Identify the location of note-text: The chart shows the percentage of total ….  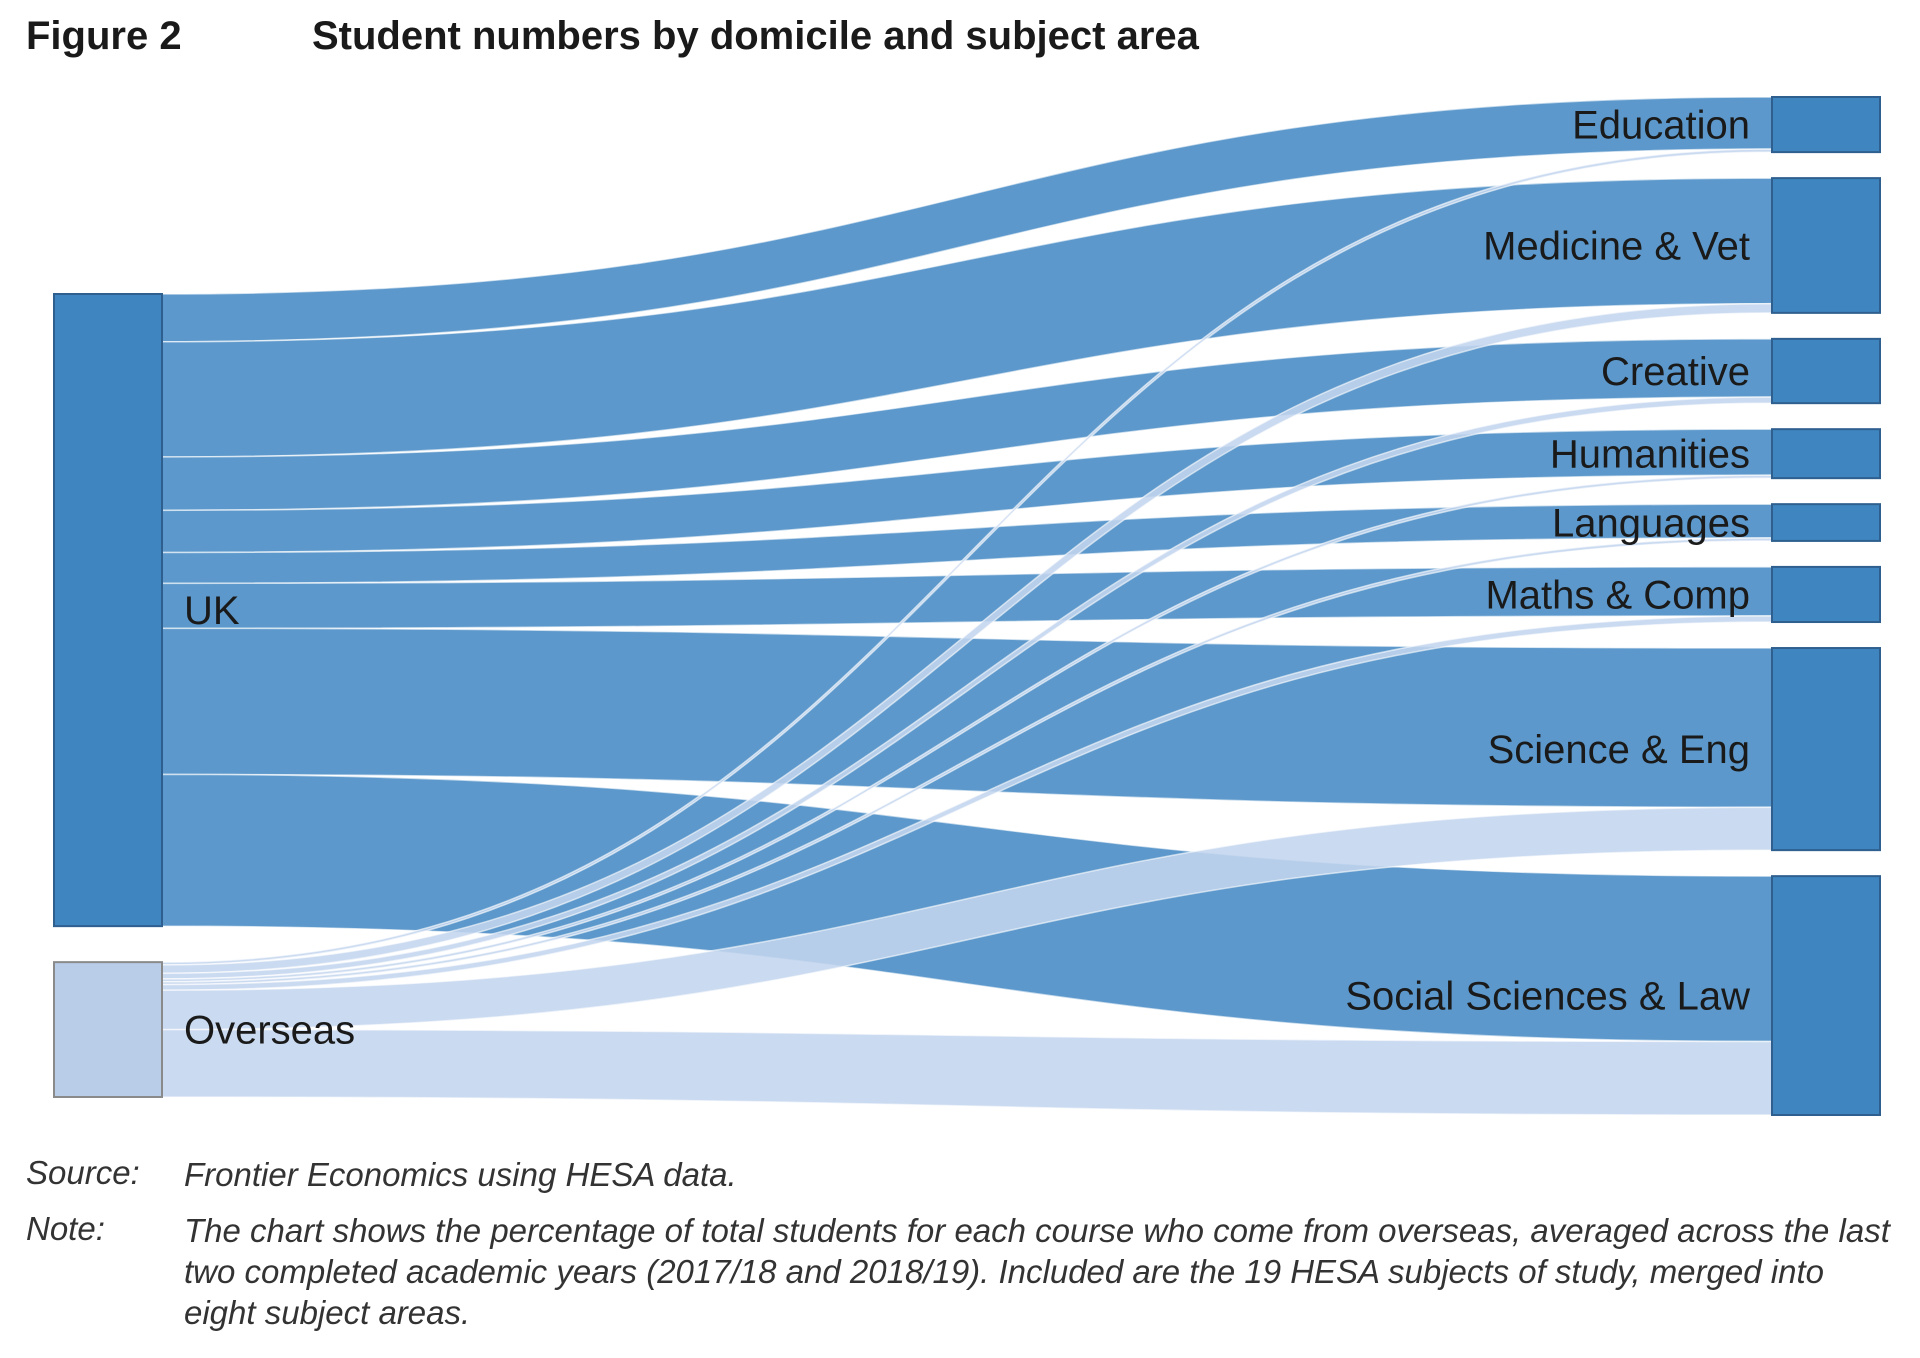
(1037, 1271).